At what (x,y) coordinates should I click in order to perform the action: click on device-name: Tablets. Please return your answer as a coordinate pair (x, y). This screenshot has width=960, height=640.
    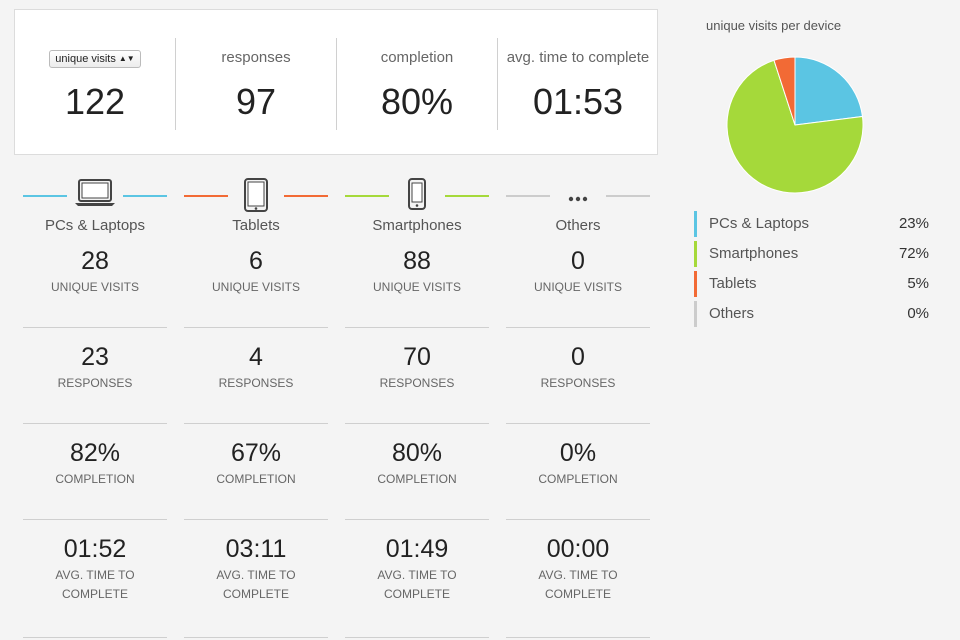
    Looking at the image, I should click on (256, 225).